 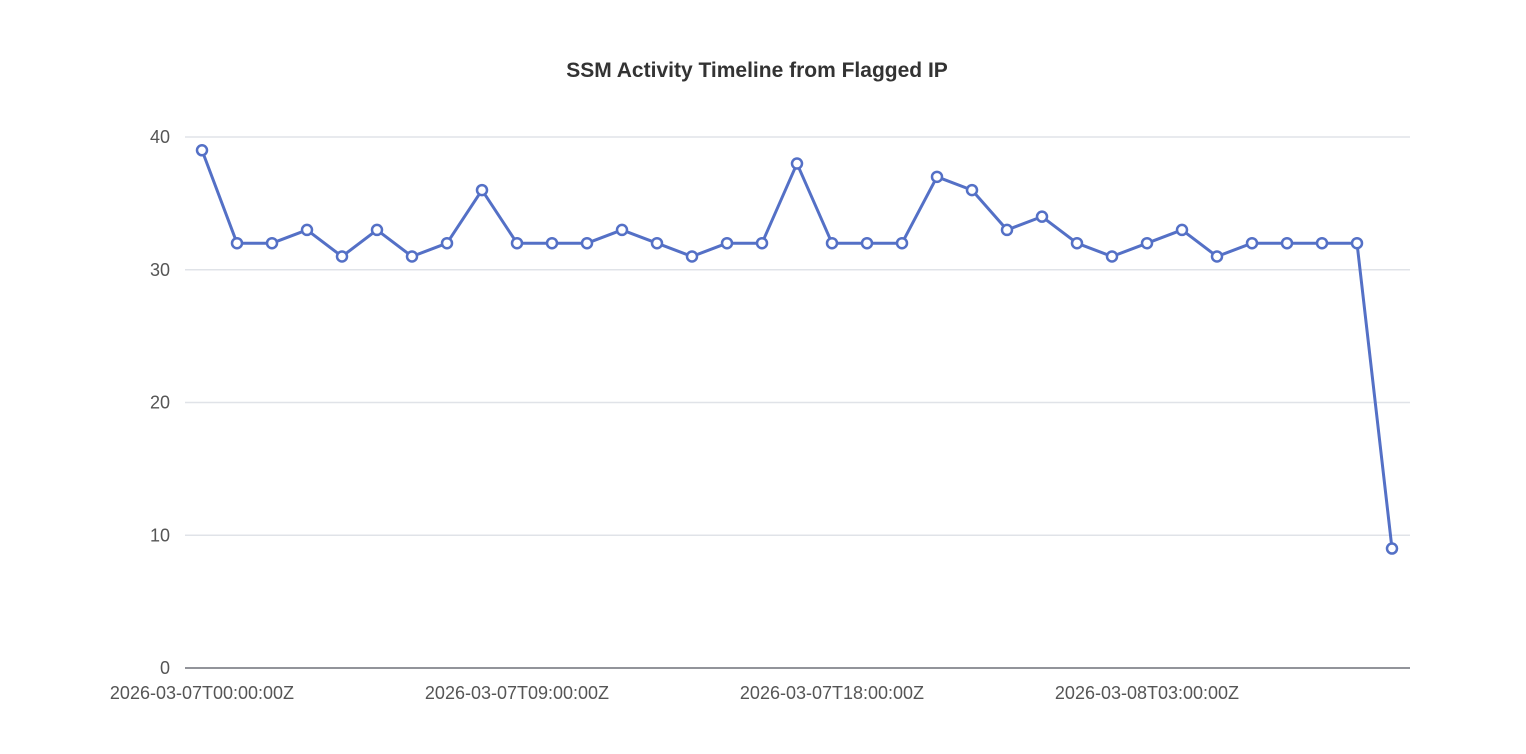 I want to click on y-tick-label: 40, so click(x=160, y=137).